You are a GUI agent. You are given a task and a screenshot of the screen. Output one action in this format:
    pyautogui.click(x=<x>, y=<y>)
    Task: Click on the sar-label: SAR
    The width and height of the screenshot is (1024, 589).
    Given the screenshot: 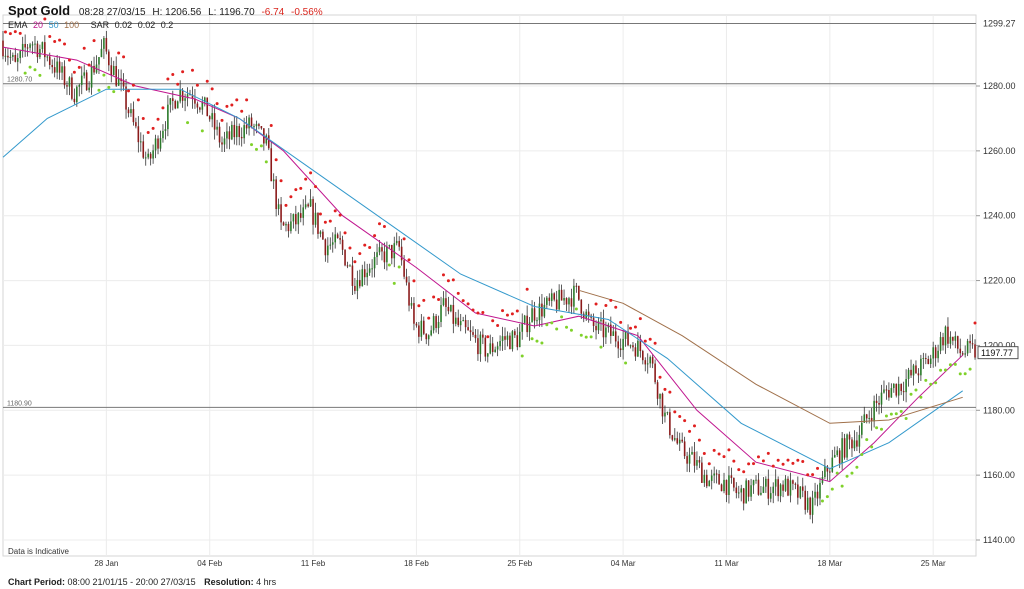 What is the action you would take?
    pyautogui.click(x=100, y=25)
    